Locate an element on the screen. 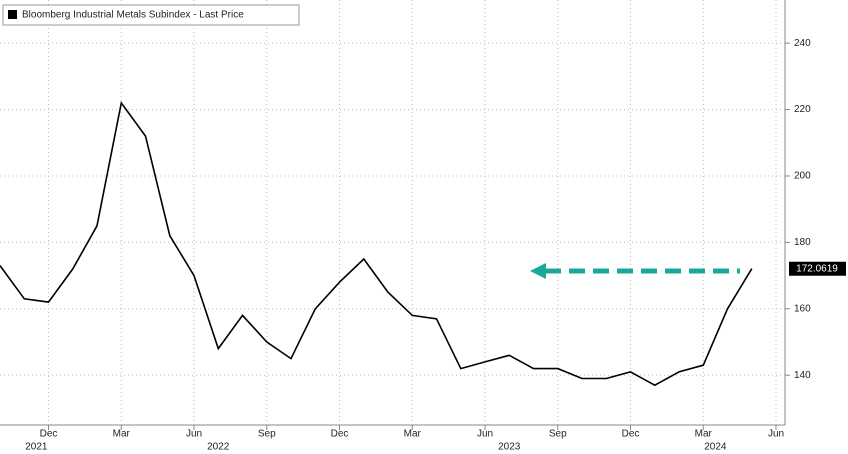 The height and width of the screenshot is (454, 848). year-label: 2021 is located at coordinates (36, 447).